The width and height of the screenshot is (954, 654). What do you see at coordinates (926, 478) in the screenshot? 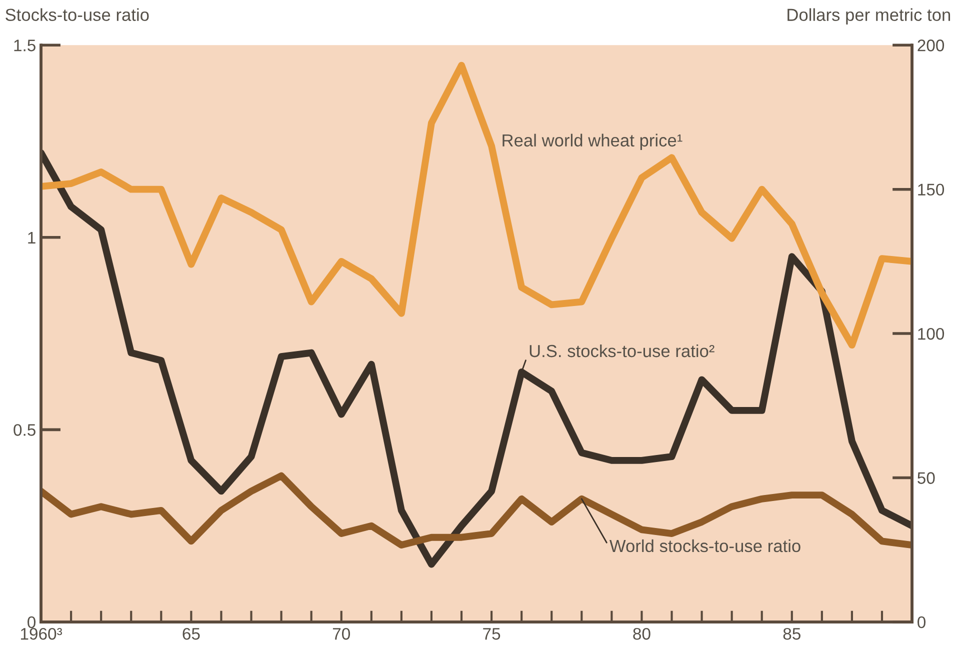
I see `y2-tick-label: 50` at bounding box center [926, 478].